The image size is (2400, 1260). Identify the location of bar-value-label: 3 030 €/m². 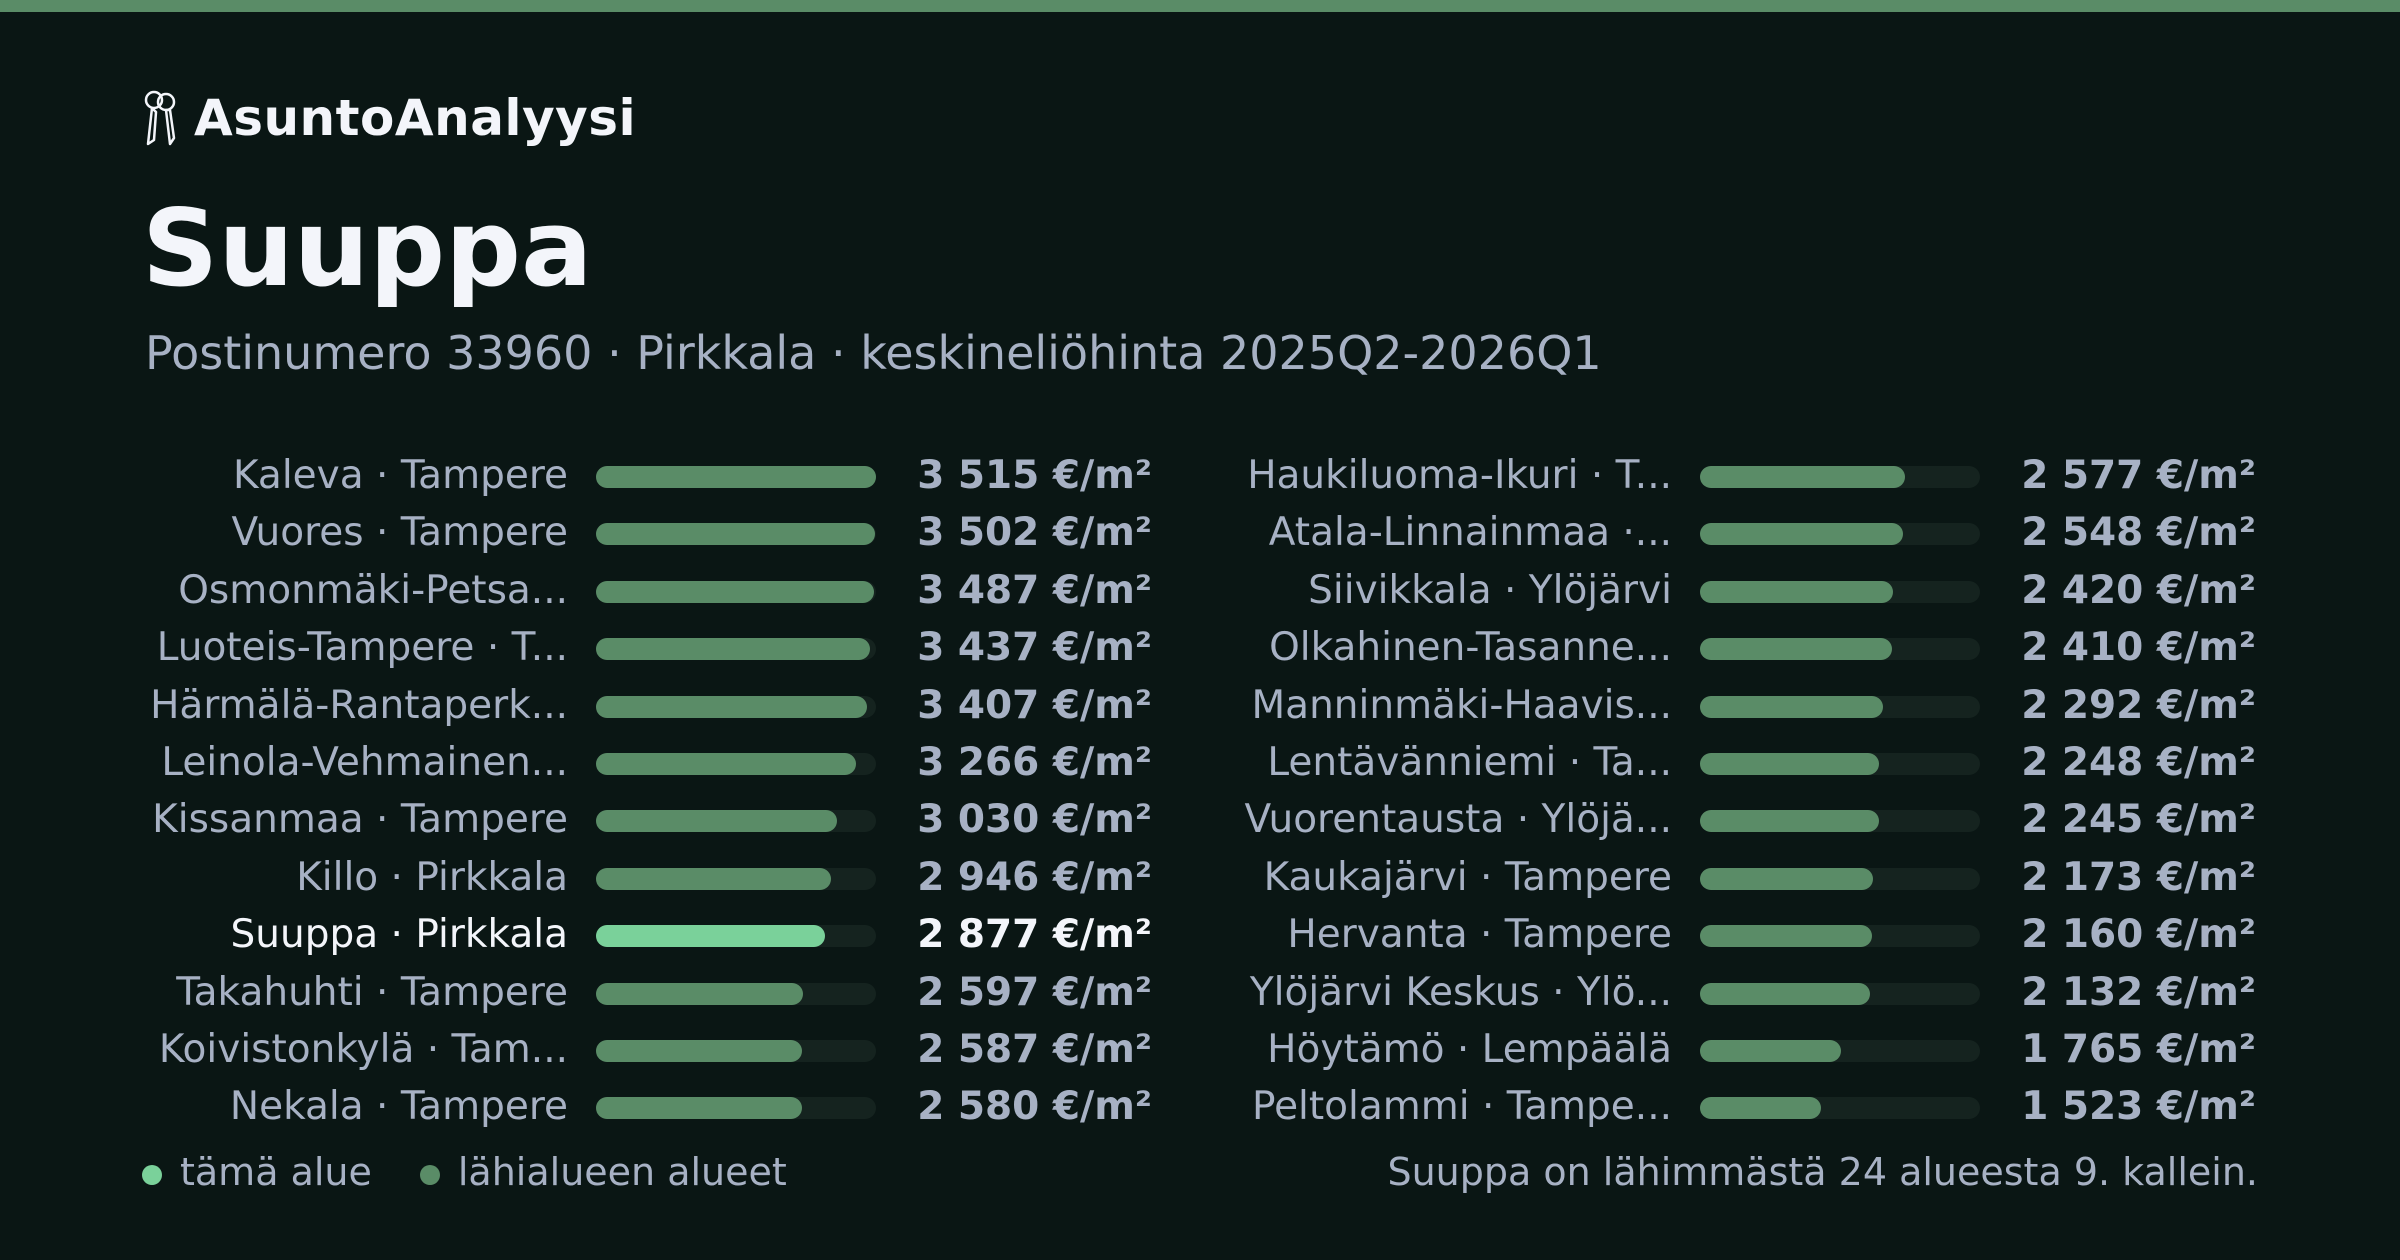
(1034, 820).